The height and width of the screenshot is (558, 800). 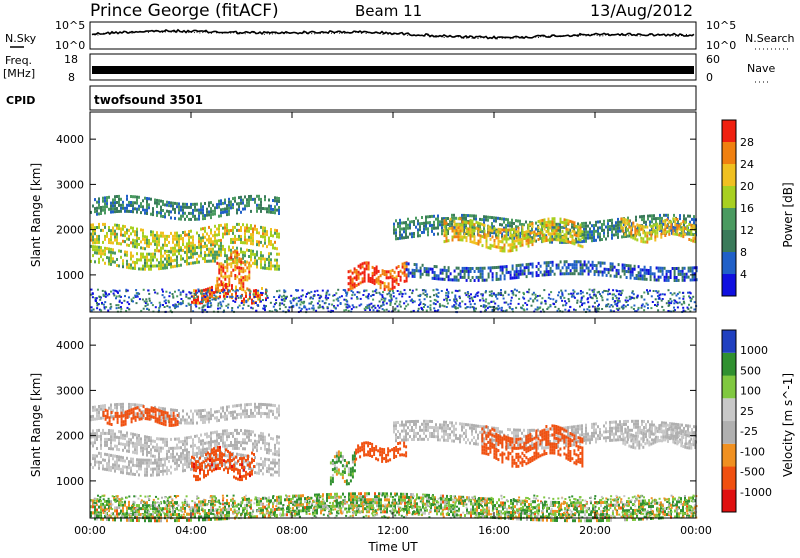 I want to click on colorbar-tick-label: 1000, so click(x=754, y=350).